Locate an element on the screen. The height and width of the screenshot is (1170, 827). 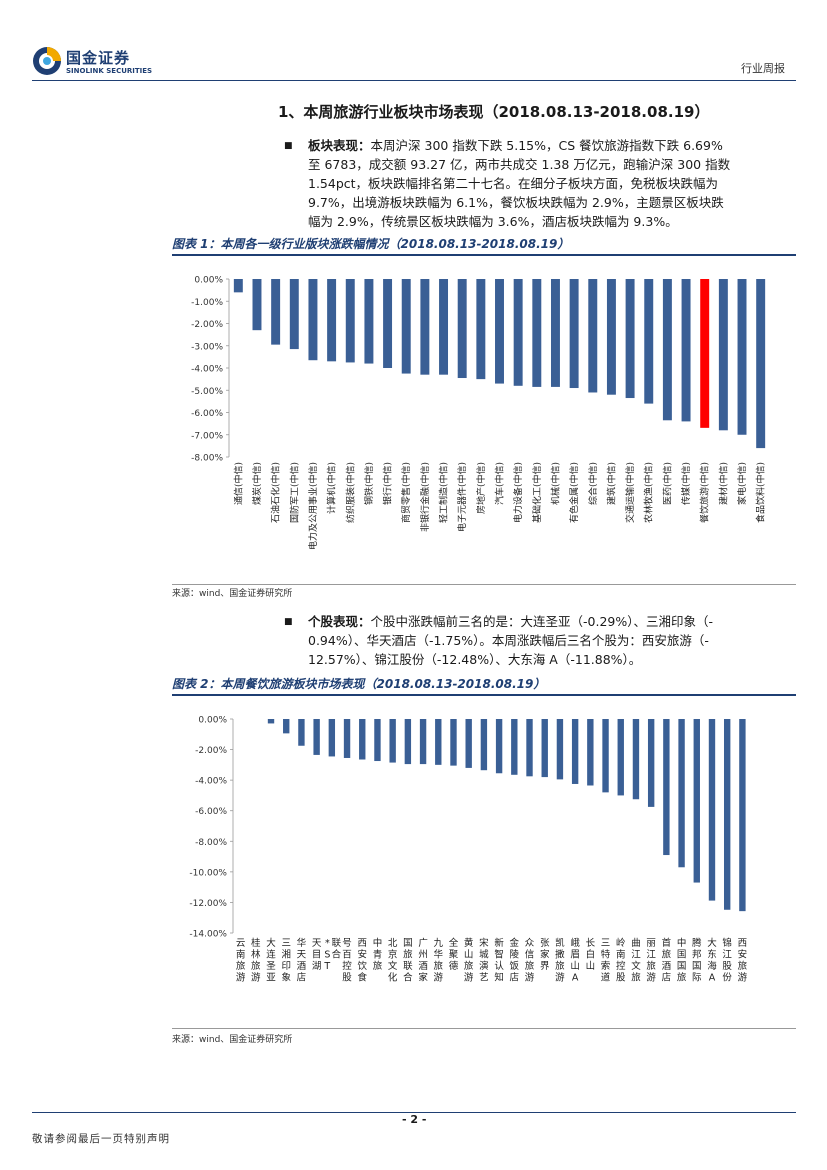
y-tick-label: -10.00% is located at coordinates (208, 873).